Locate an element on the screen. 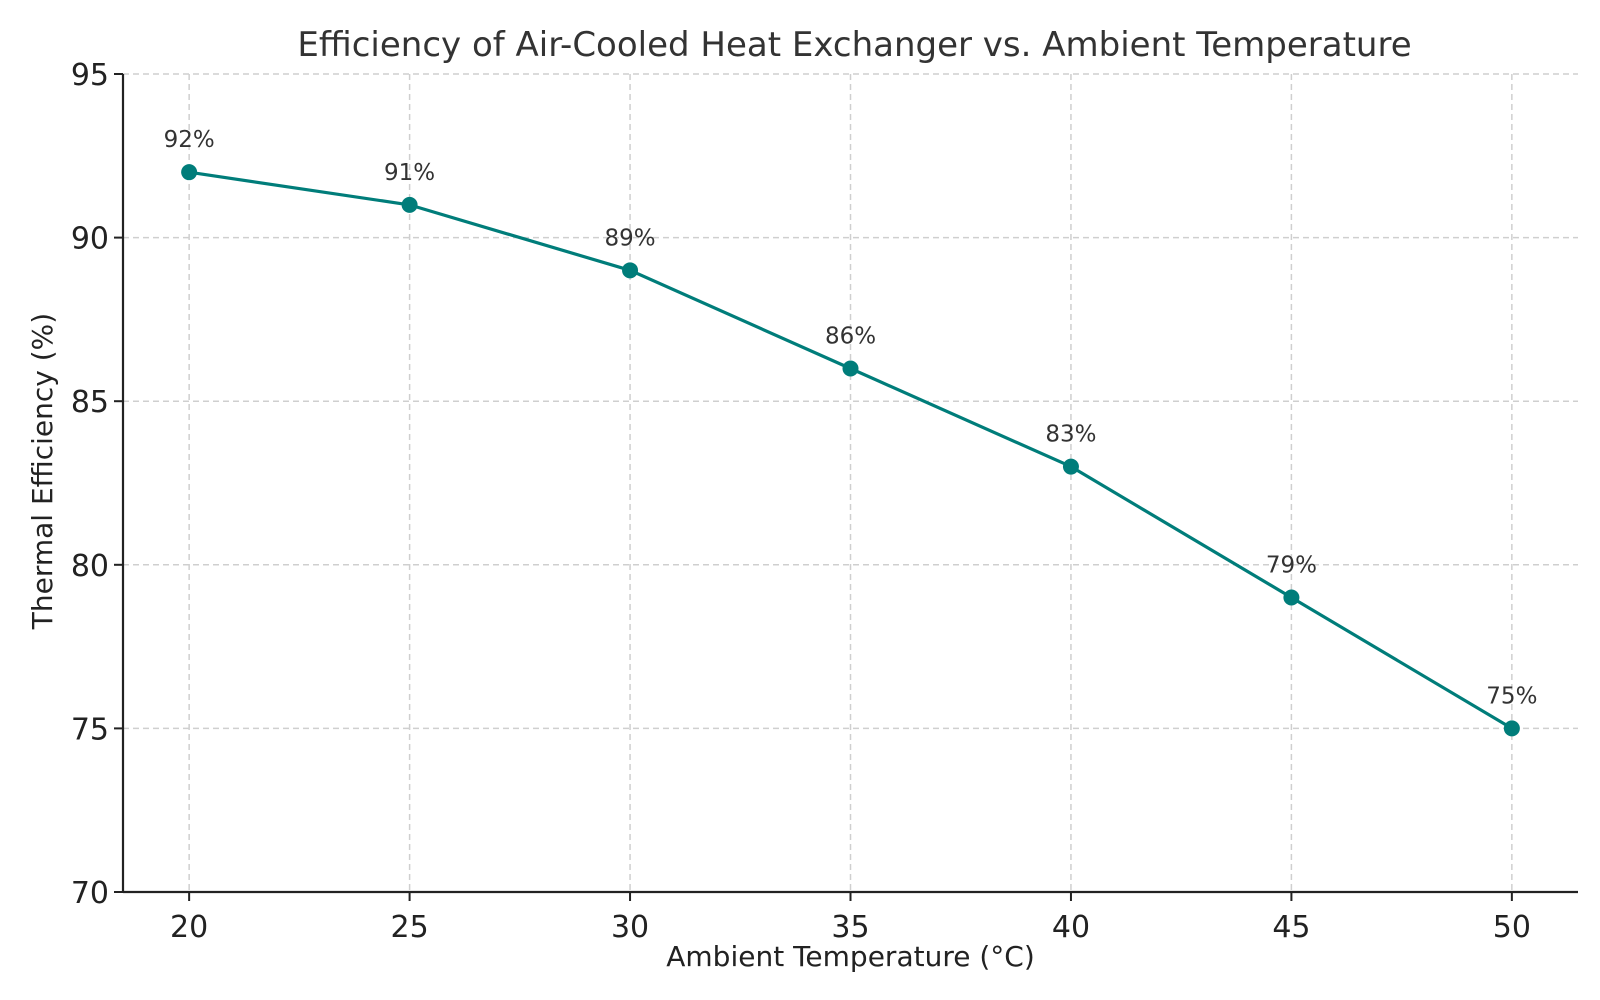 This screenshot has height=1000, width=1600. x-tick-label-35: 35 is located at coordinates (850, 927).